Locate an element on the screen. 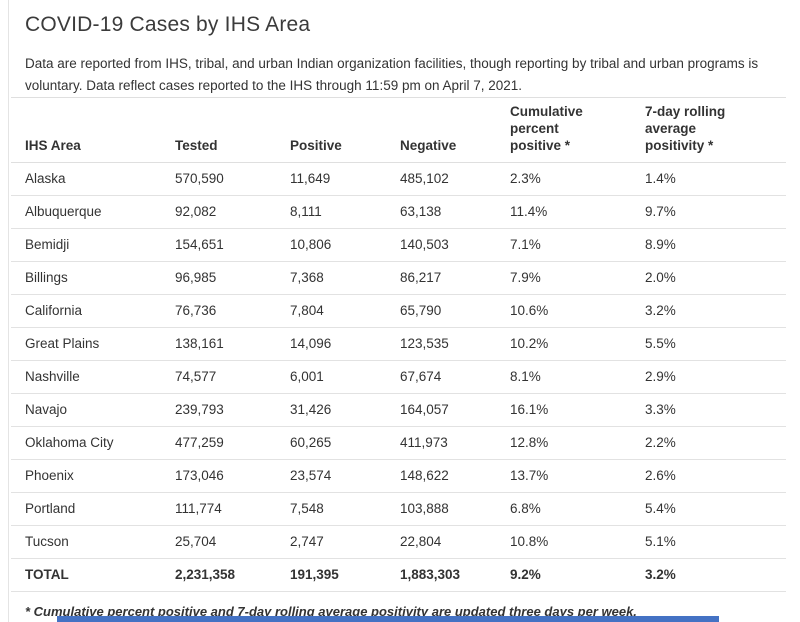  cell-tested: 25,704 is located at coordinates (232, 542).